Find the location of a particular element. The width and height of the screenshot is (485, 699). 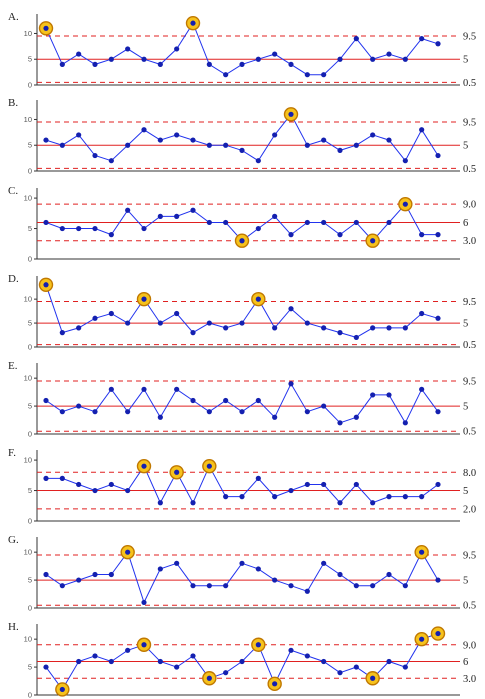

chart-panel-4: D. 0 5 10 9.5 5 0.5 is located at coordinates (242, 312).